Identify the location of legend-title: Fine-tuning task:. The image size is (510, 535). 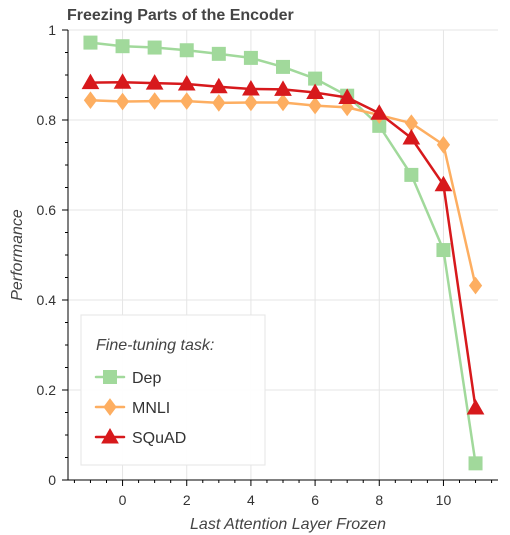
(155, 345).